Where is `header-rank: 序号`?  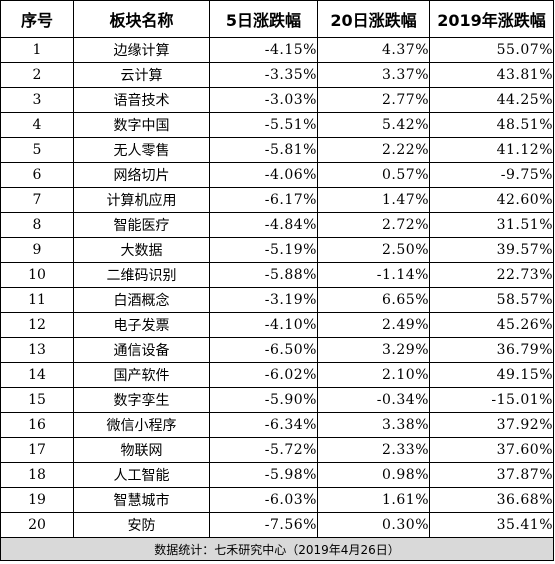
header-rank: 序号 is located at coordinates (37, 19).